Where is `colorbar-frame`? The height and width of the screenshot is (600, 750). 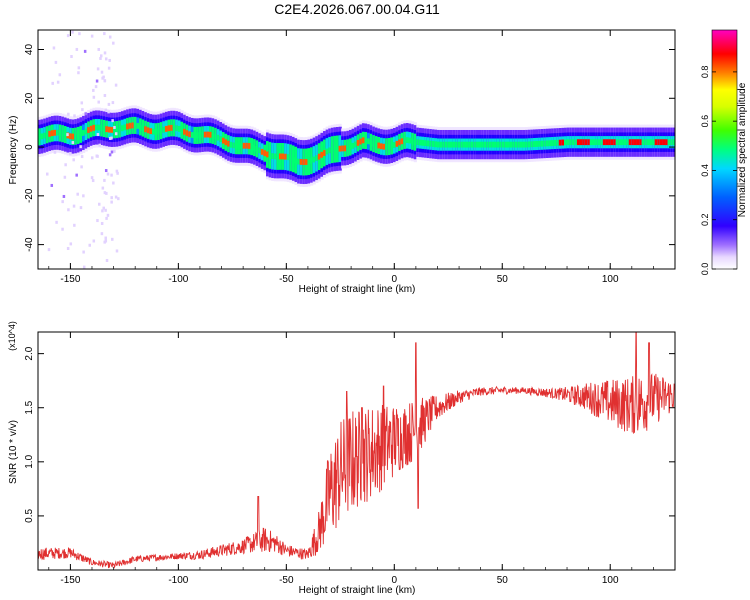 colorbar-frame is located at coordinates (724, 149).